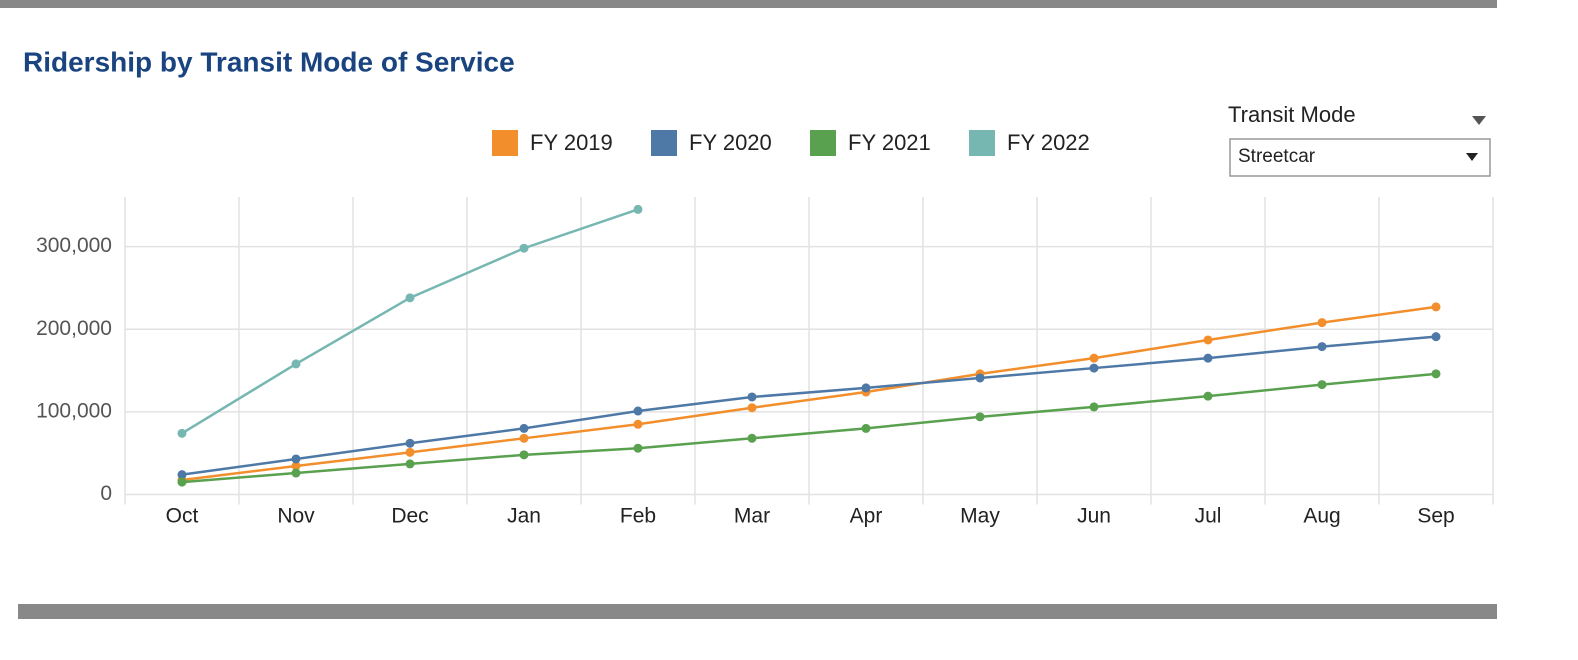 The width and height of the screenshot is (1578, 660). I want to click on x-tick-label: Mar, so click(752, 516).